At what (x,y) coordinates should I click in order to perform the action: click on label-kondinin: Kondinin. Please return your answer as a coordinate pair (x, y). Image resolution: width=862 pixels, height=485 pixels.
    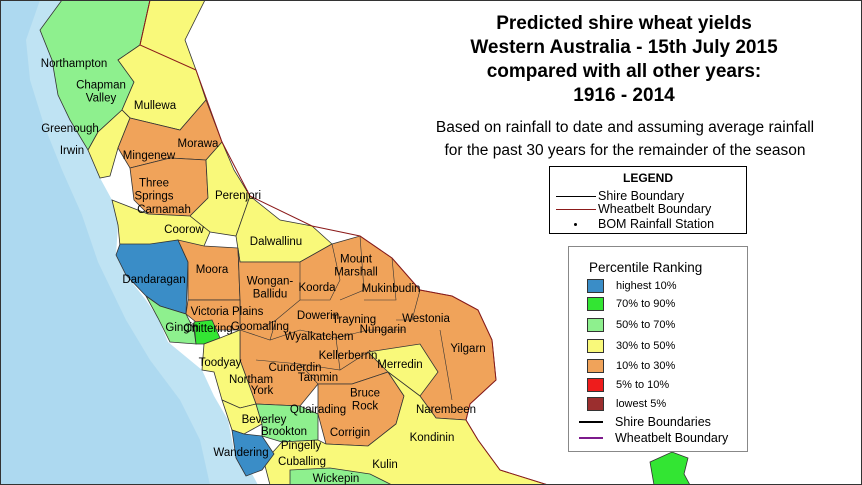
    Looking at the image, I should click on (432, 437).